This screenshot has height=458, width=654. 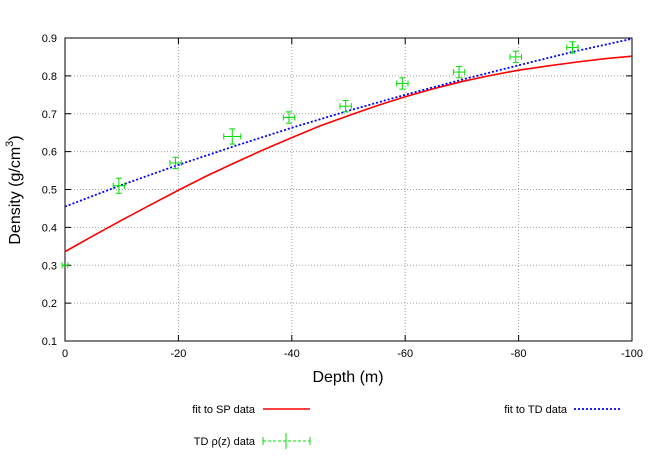 I want to click on y-tick-label: 0.8, so click(x=49, y=77).